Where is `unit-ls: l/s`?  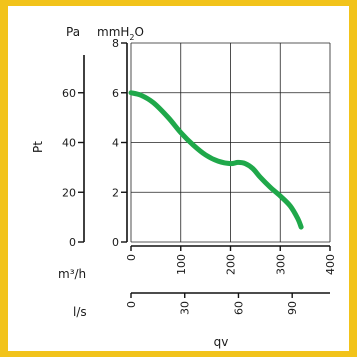 unit-ls: l/s is located at coordinates (80, 312).